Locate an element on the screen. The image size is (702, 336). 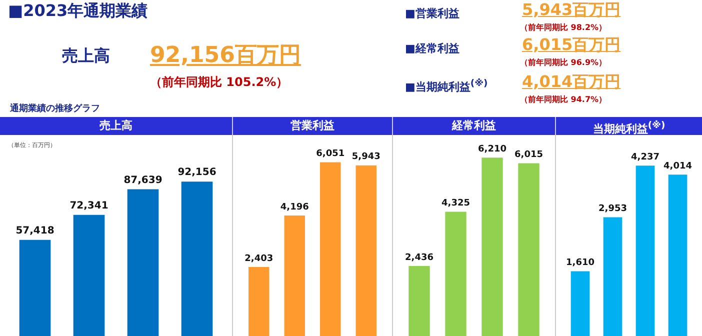
data-label: 6,051 is located at coordinates (330, 154).